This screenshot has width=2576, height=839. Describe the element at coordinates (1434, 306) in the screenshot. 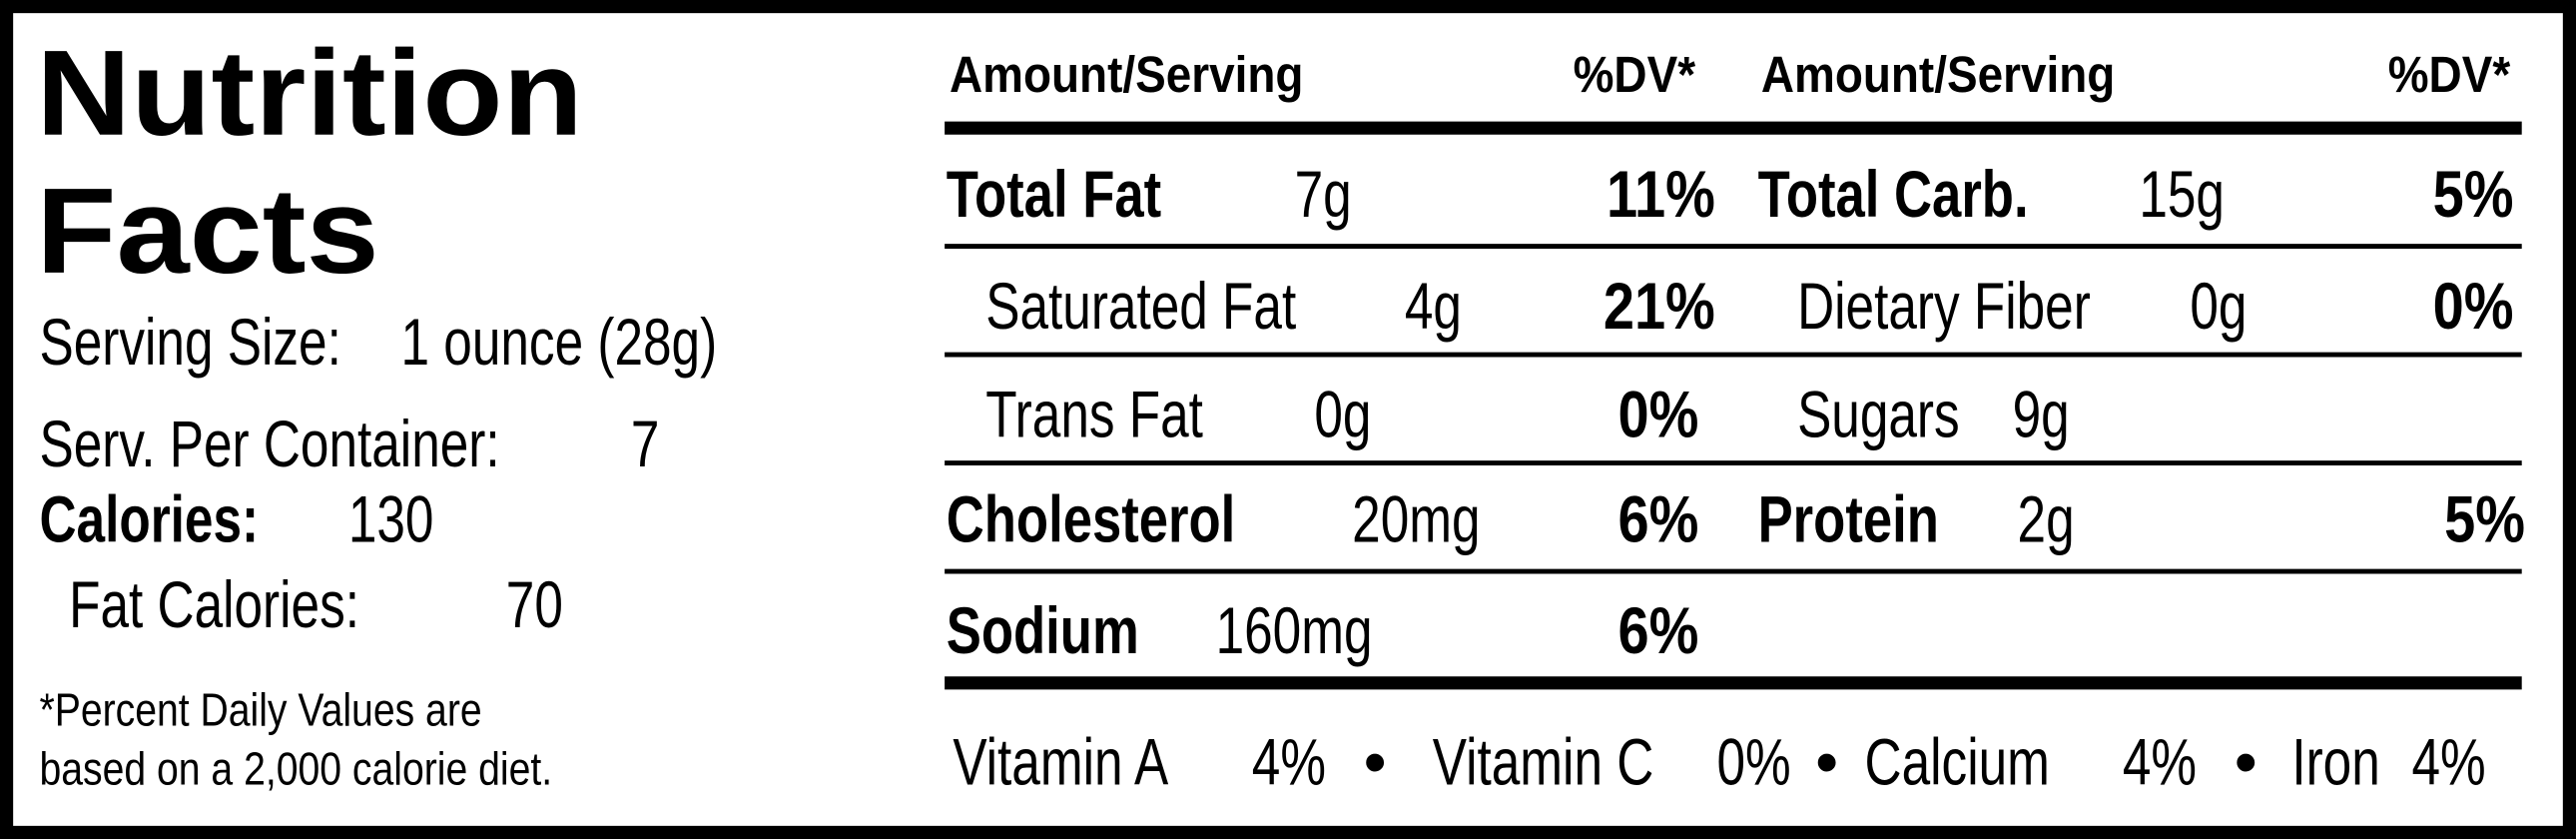

I see `nutrient-amount: 4g` at that location.